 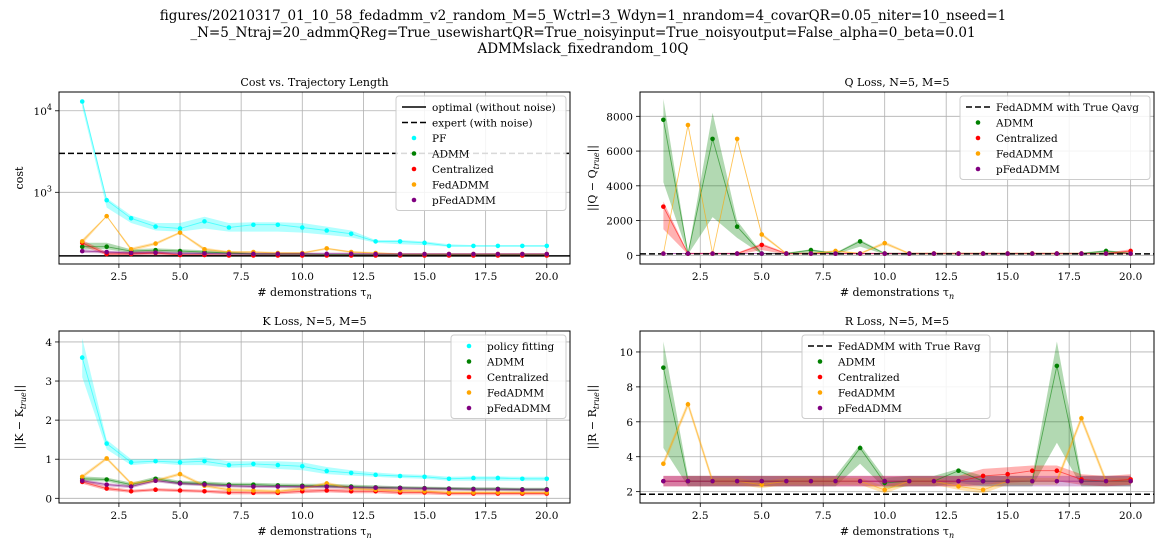 What do you see at coordinates (629, 423) in the screenshot?
I see `y-tick-label: 6` at bounding box center [629, 423].